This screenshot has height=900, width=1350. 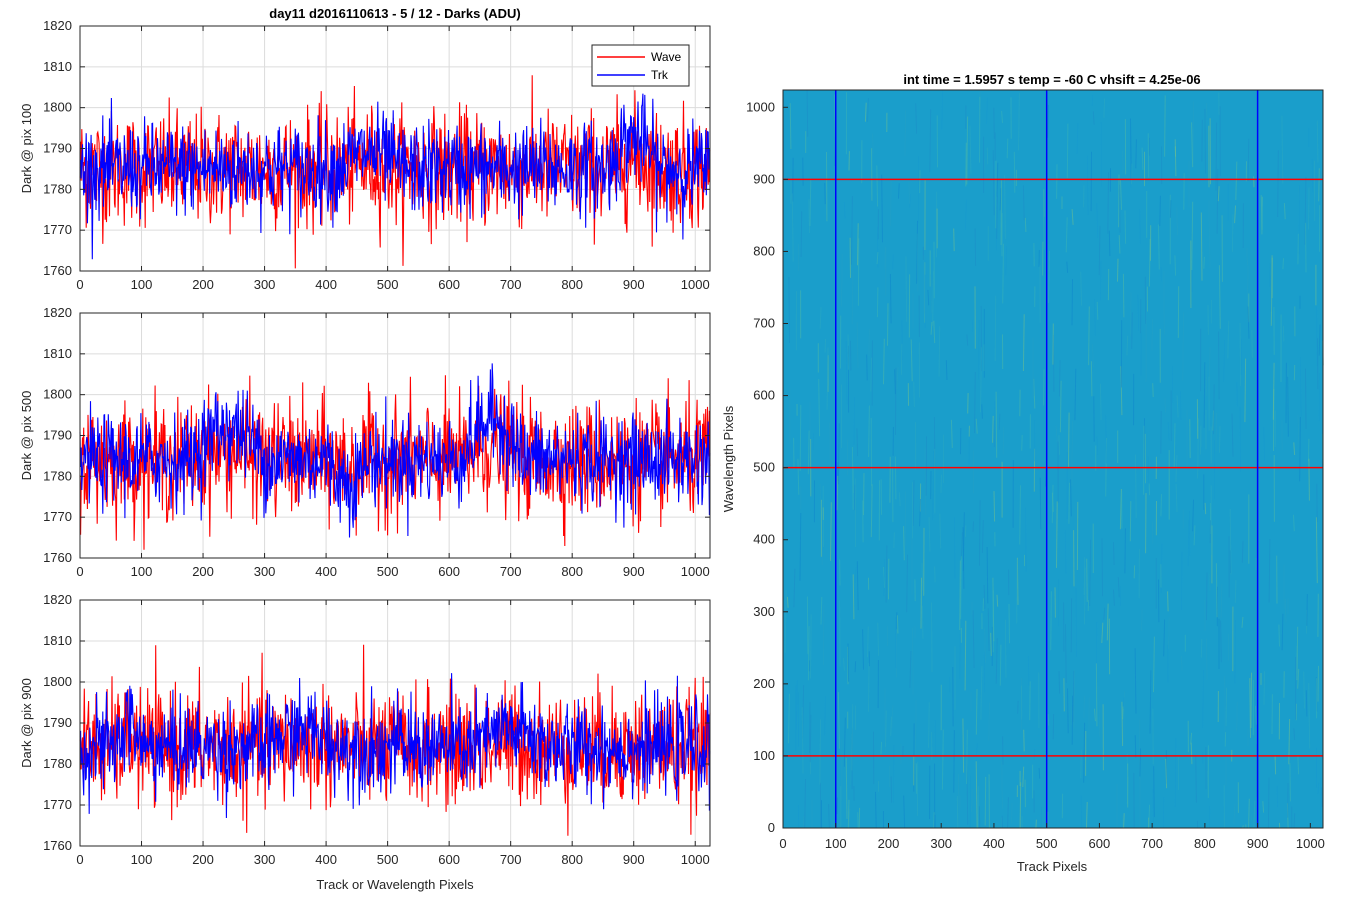 I want to click on y-tick-label: 1790, so click(x=57, y=722).